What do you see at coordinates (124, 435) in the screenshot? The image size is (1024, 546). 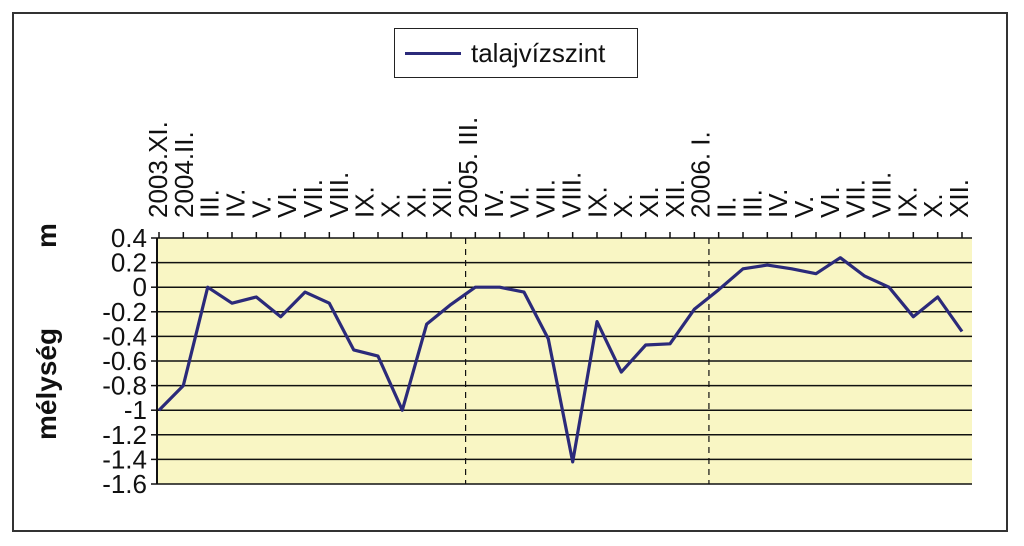 I see `y-tick-label: -1.2` at bounding box center [124, 435].